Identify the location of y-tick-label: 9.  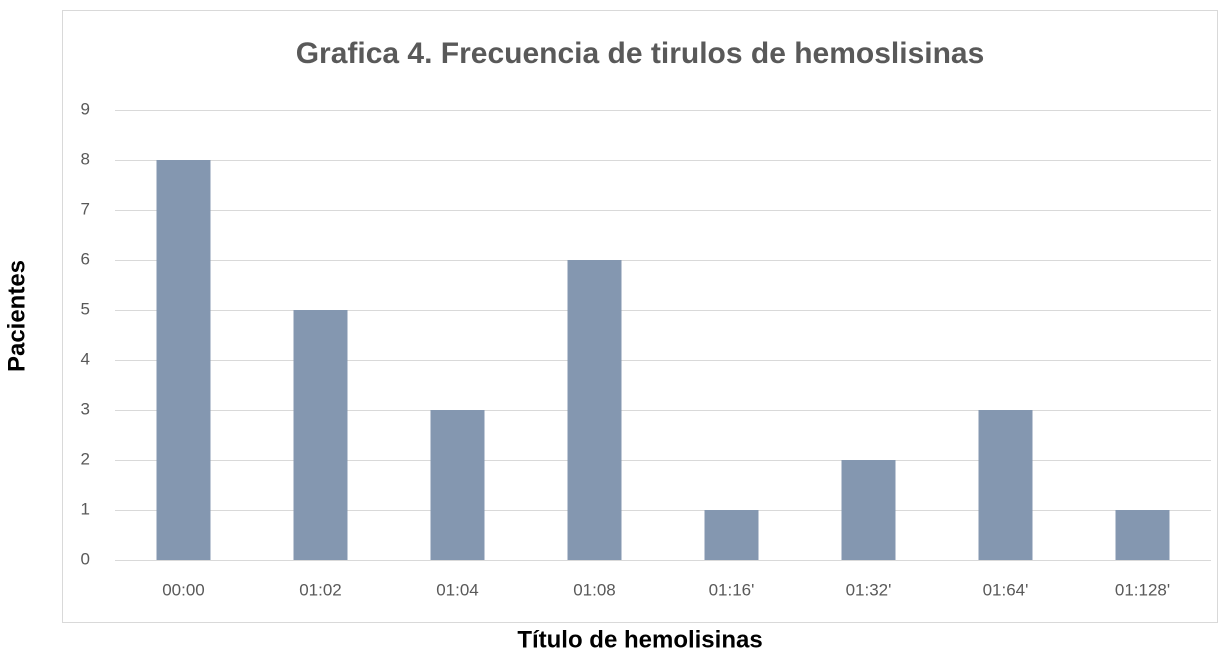
(85, 108).